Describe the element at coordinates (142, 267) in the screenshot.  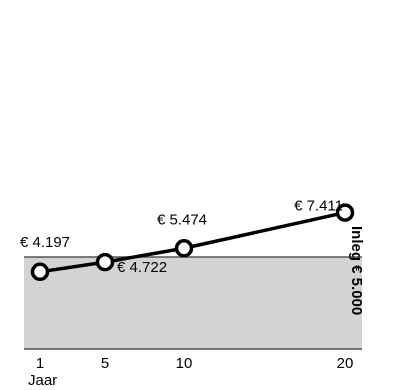
I see `data-value-label: € 4.722` at that location.